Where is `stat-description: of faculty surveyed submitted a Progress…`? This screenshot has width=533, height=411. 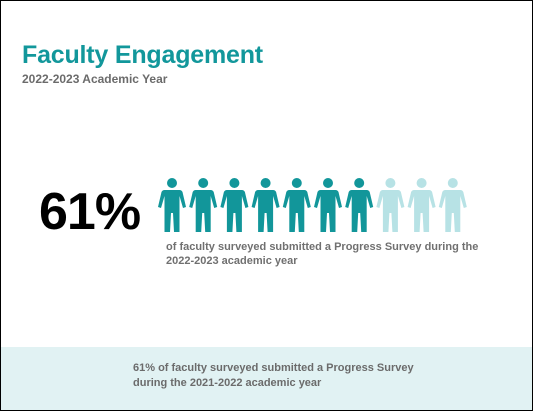
stat-description: of faculty surveyed submitted a Progress… is located at coordinates (322, 254).